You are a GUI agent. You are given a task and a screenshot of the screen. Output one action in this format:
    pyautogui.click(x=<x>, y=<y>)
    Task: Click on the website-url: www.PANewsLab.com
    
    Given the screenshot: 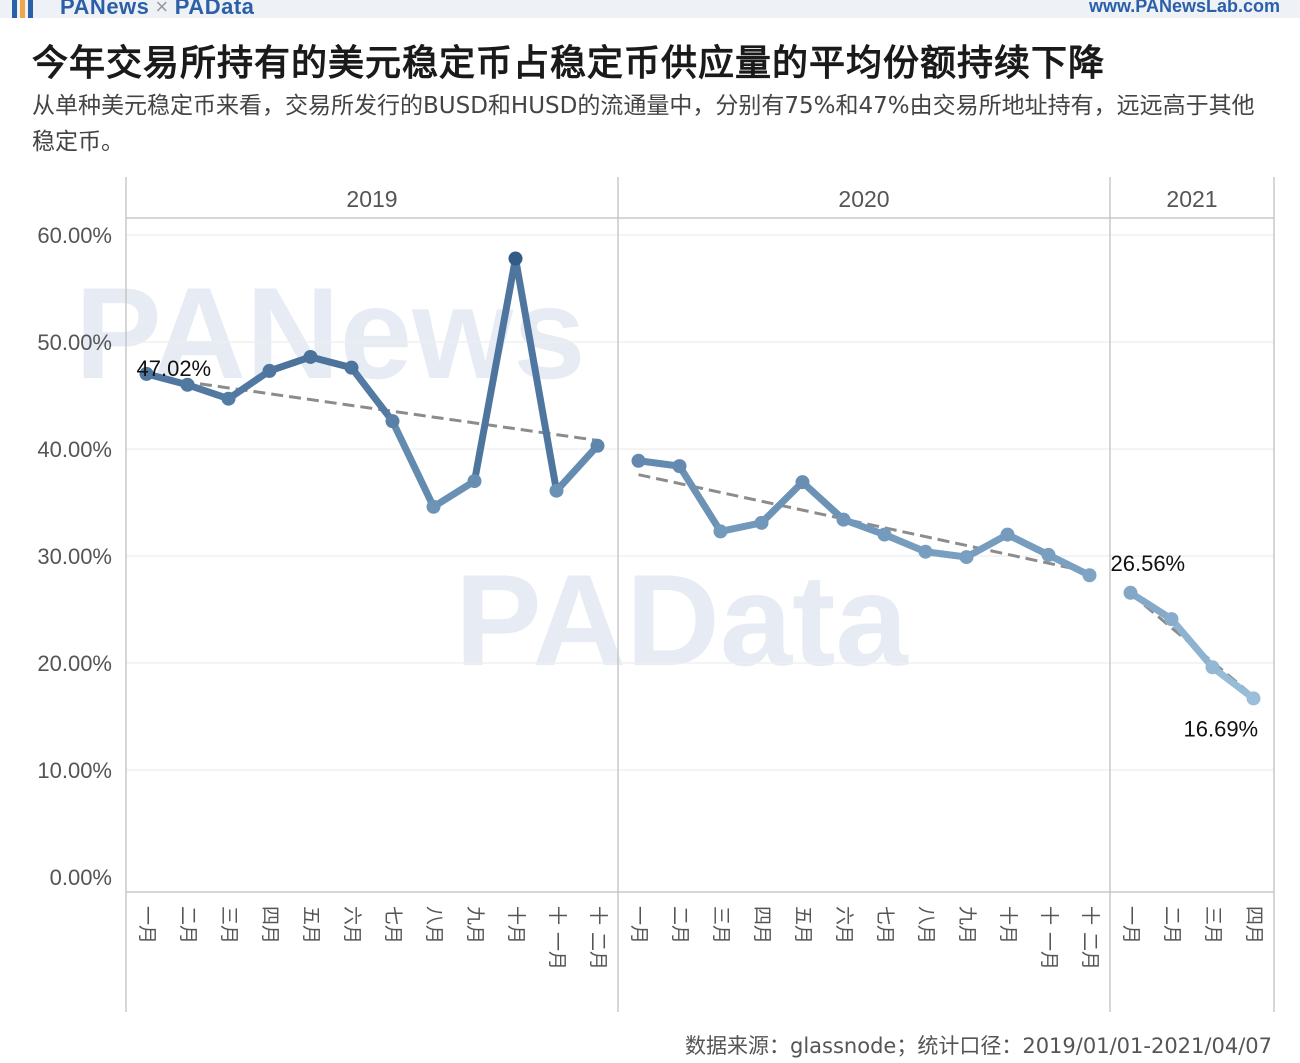 What is the action you would take?
    pyautogui.click(x=1184, y=8)
    